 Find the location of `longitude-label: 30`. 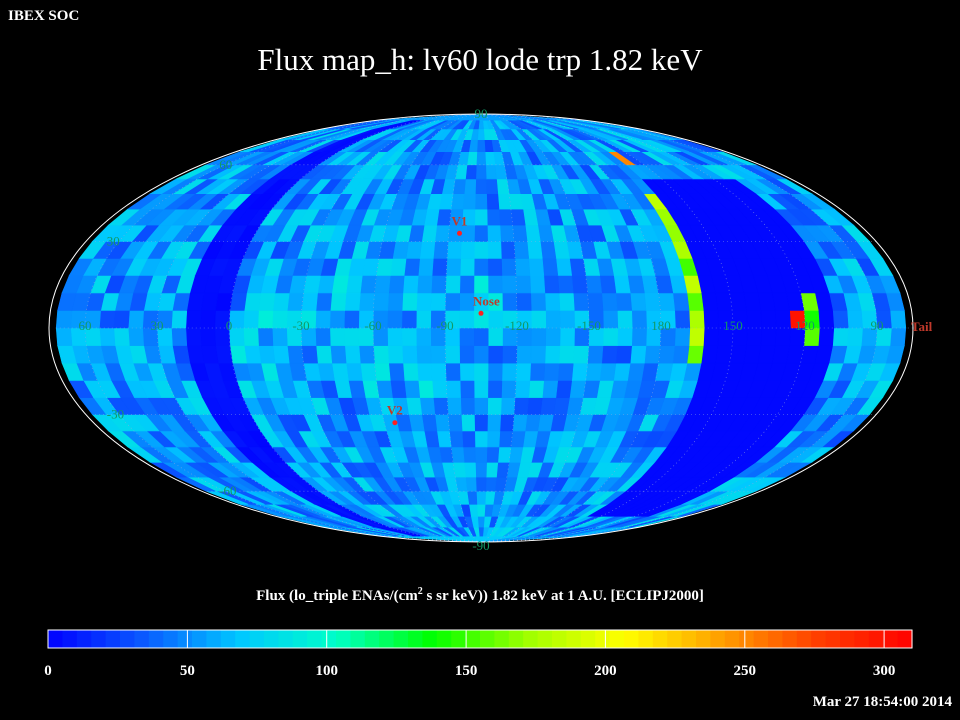

longitude-label: 30 is located at coordinates (157, 325).